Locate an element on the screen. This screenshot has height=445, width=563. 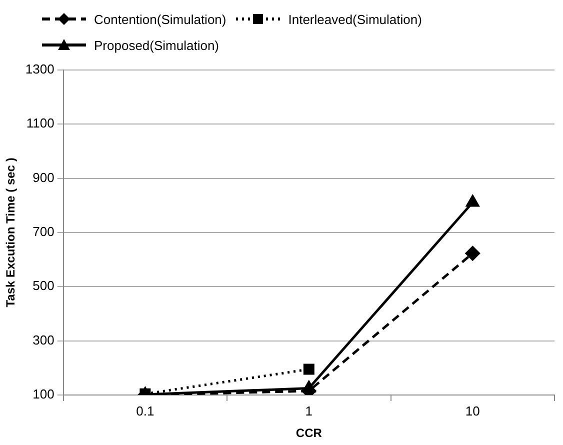
y-tick-label: 300 is located at coordinates (43, 340).